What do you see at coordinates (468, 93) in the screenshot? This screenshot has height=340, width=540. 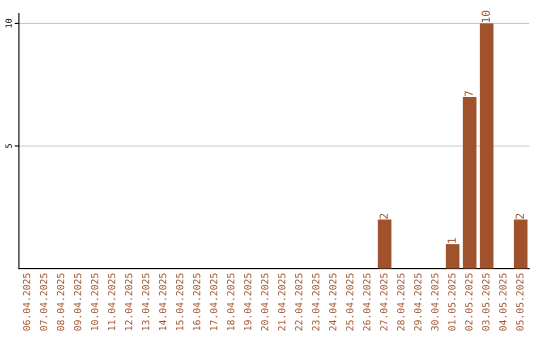 I see `data-label: 7` at bounding box center [468, 93].